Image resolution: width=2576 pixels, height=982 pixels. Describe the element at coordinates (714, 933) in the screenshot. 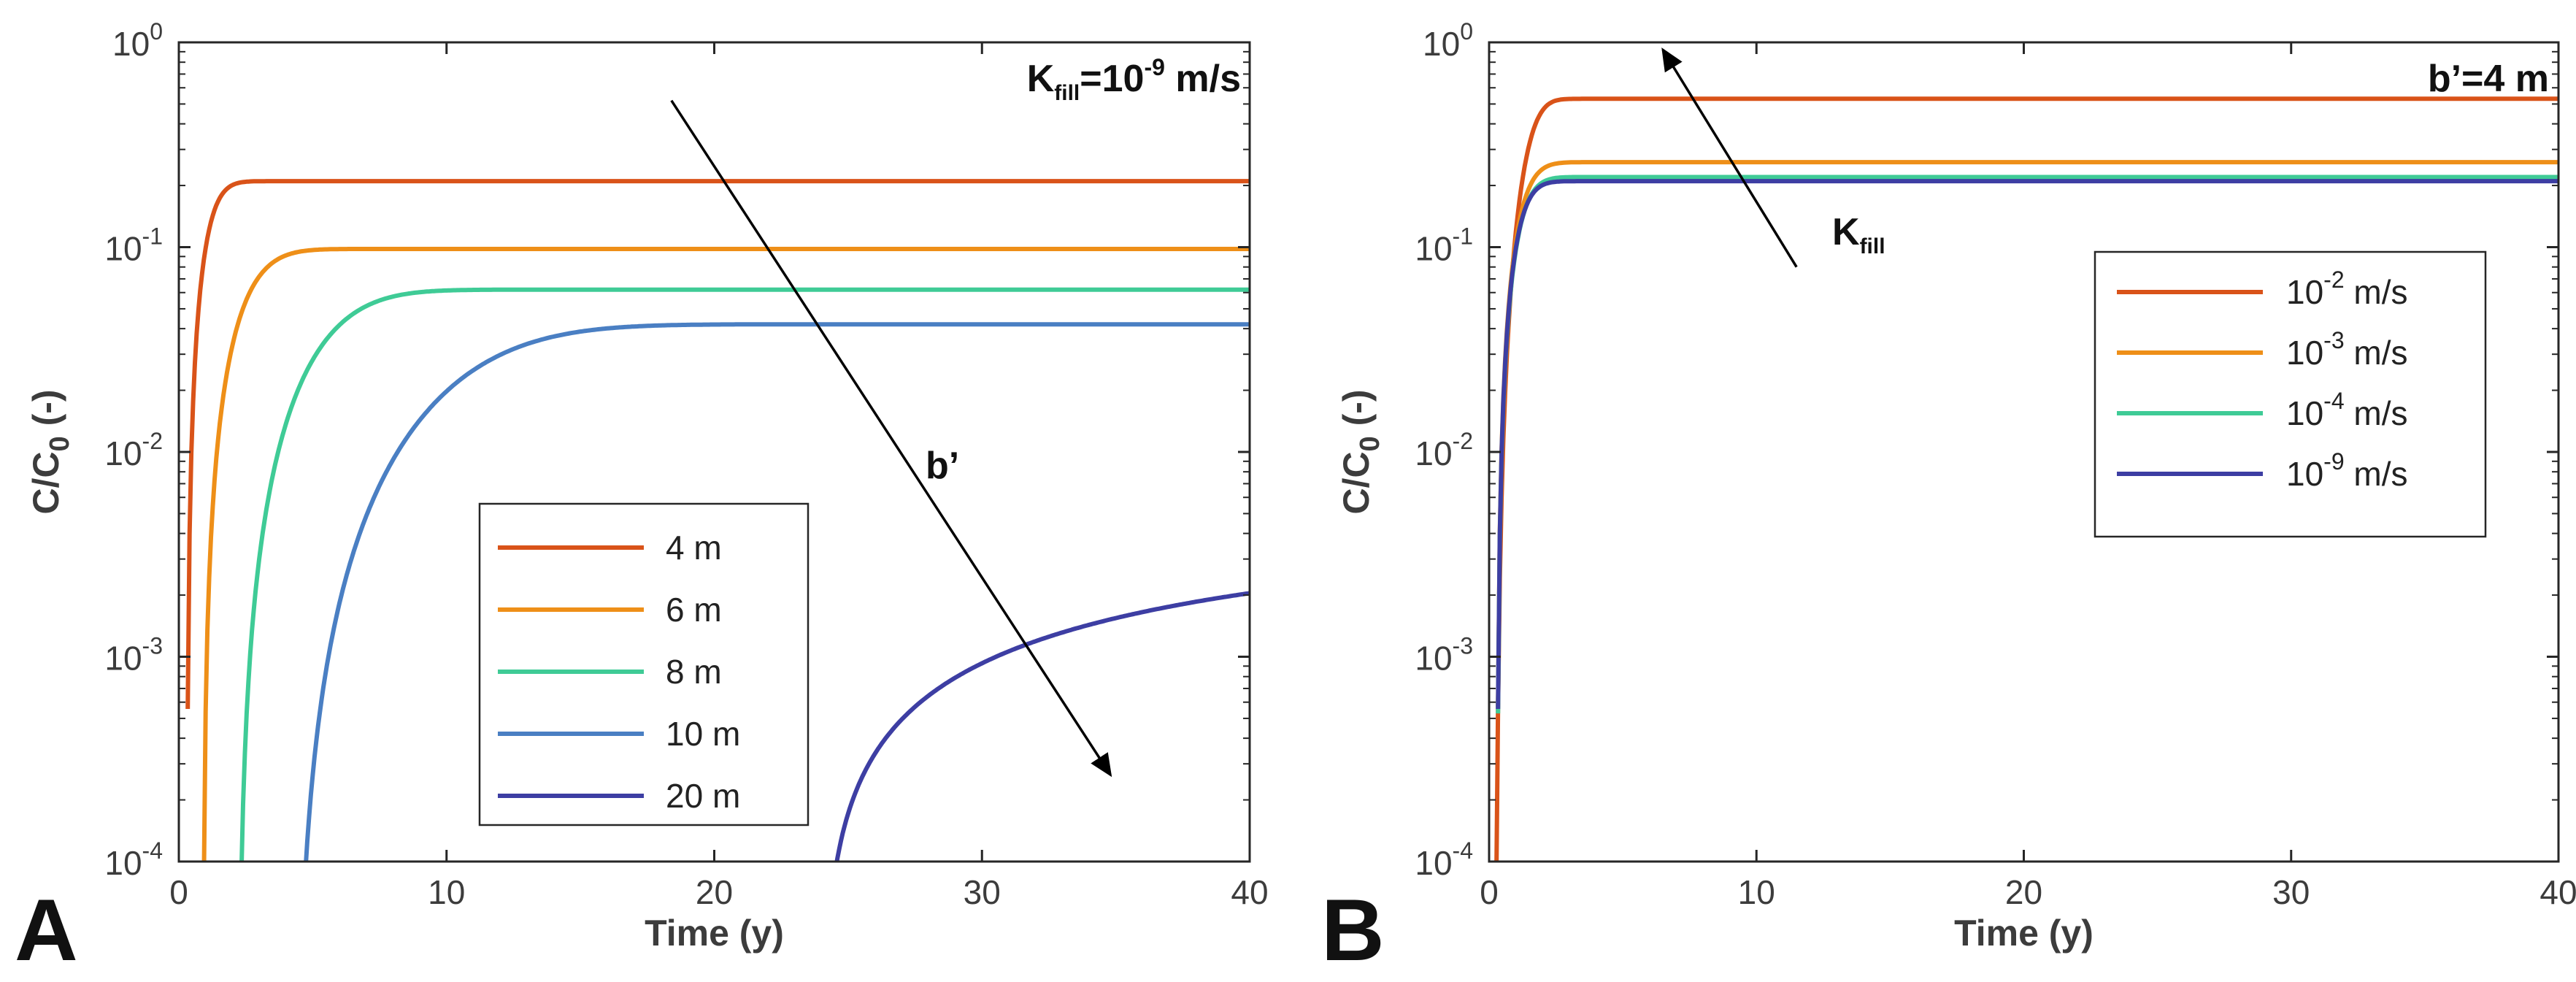

I see `panel-a-x-axis-title: Time (y)` at that location.